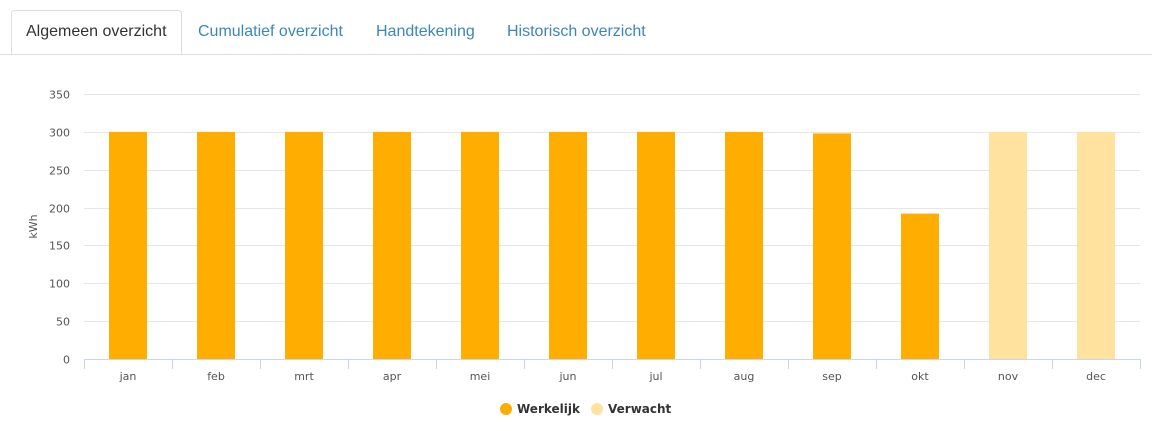  What do you see at coordinates (59, 171) in the screenshot?
I see `y-tick-label: 250` at bounding box center [59, 171].